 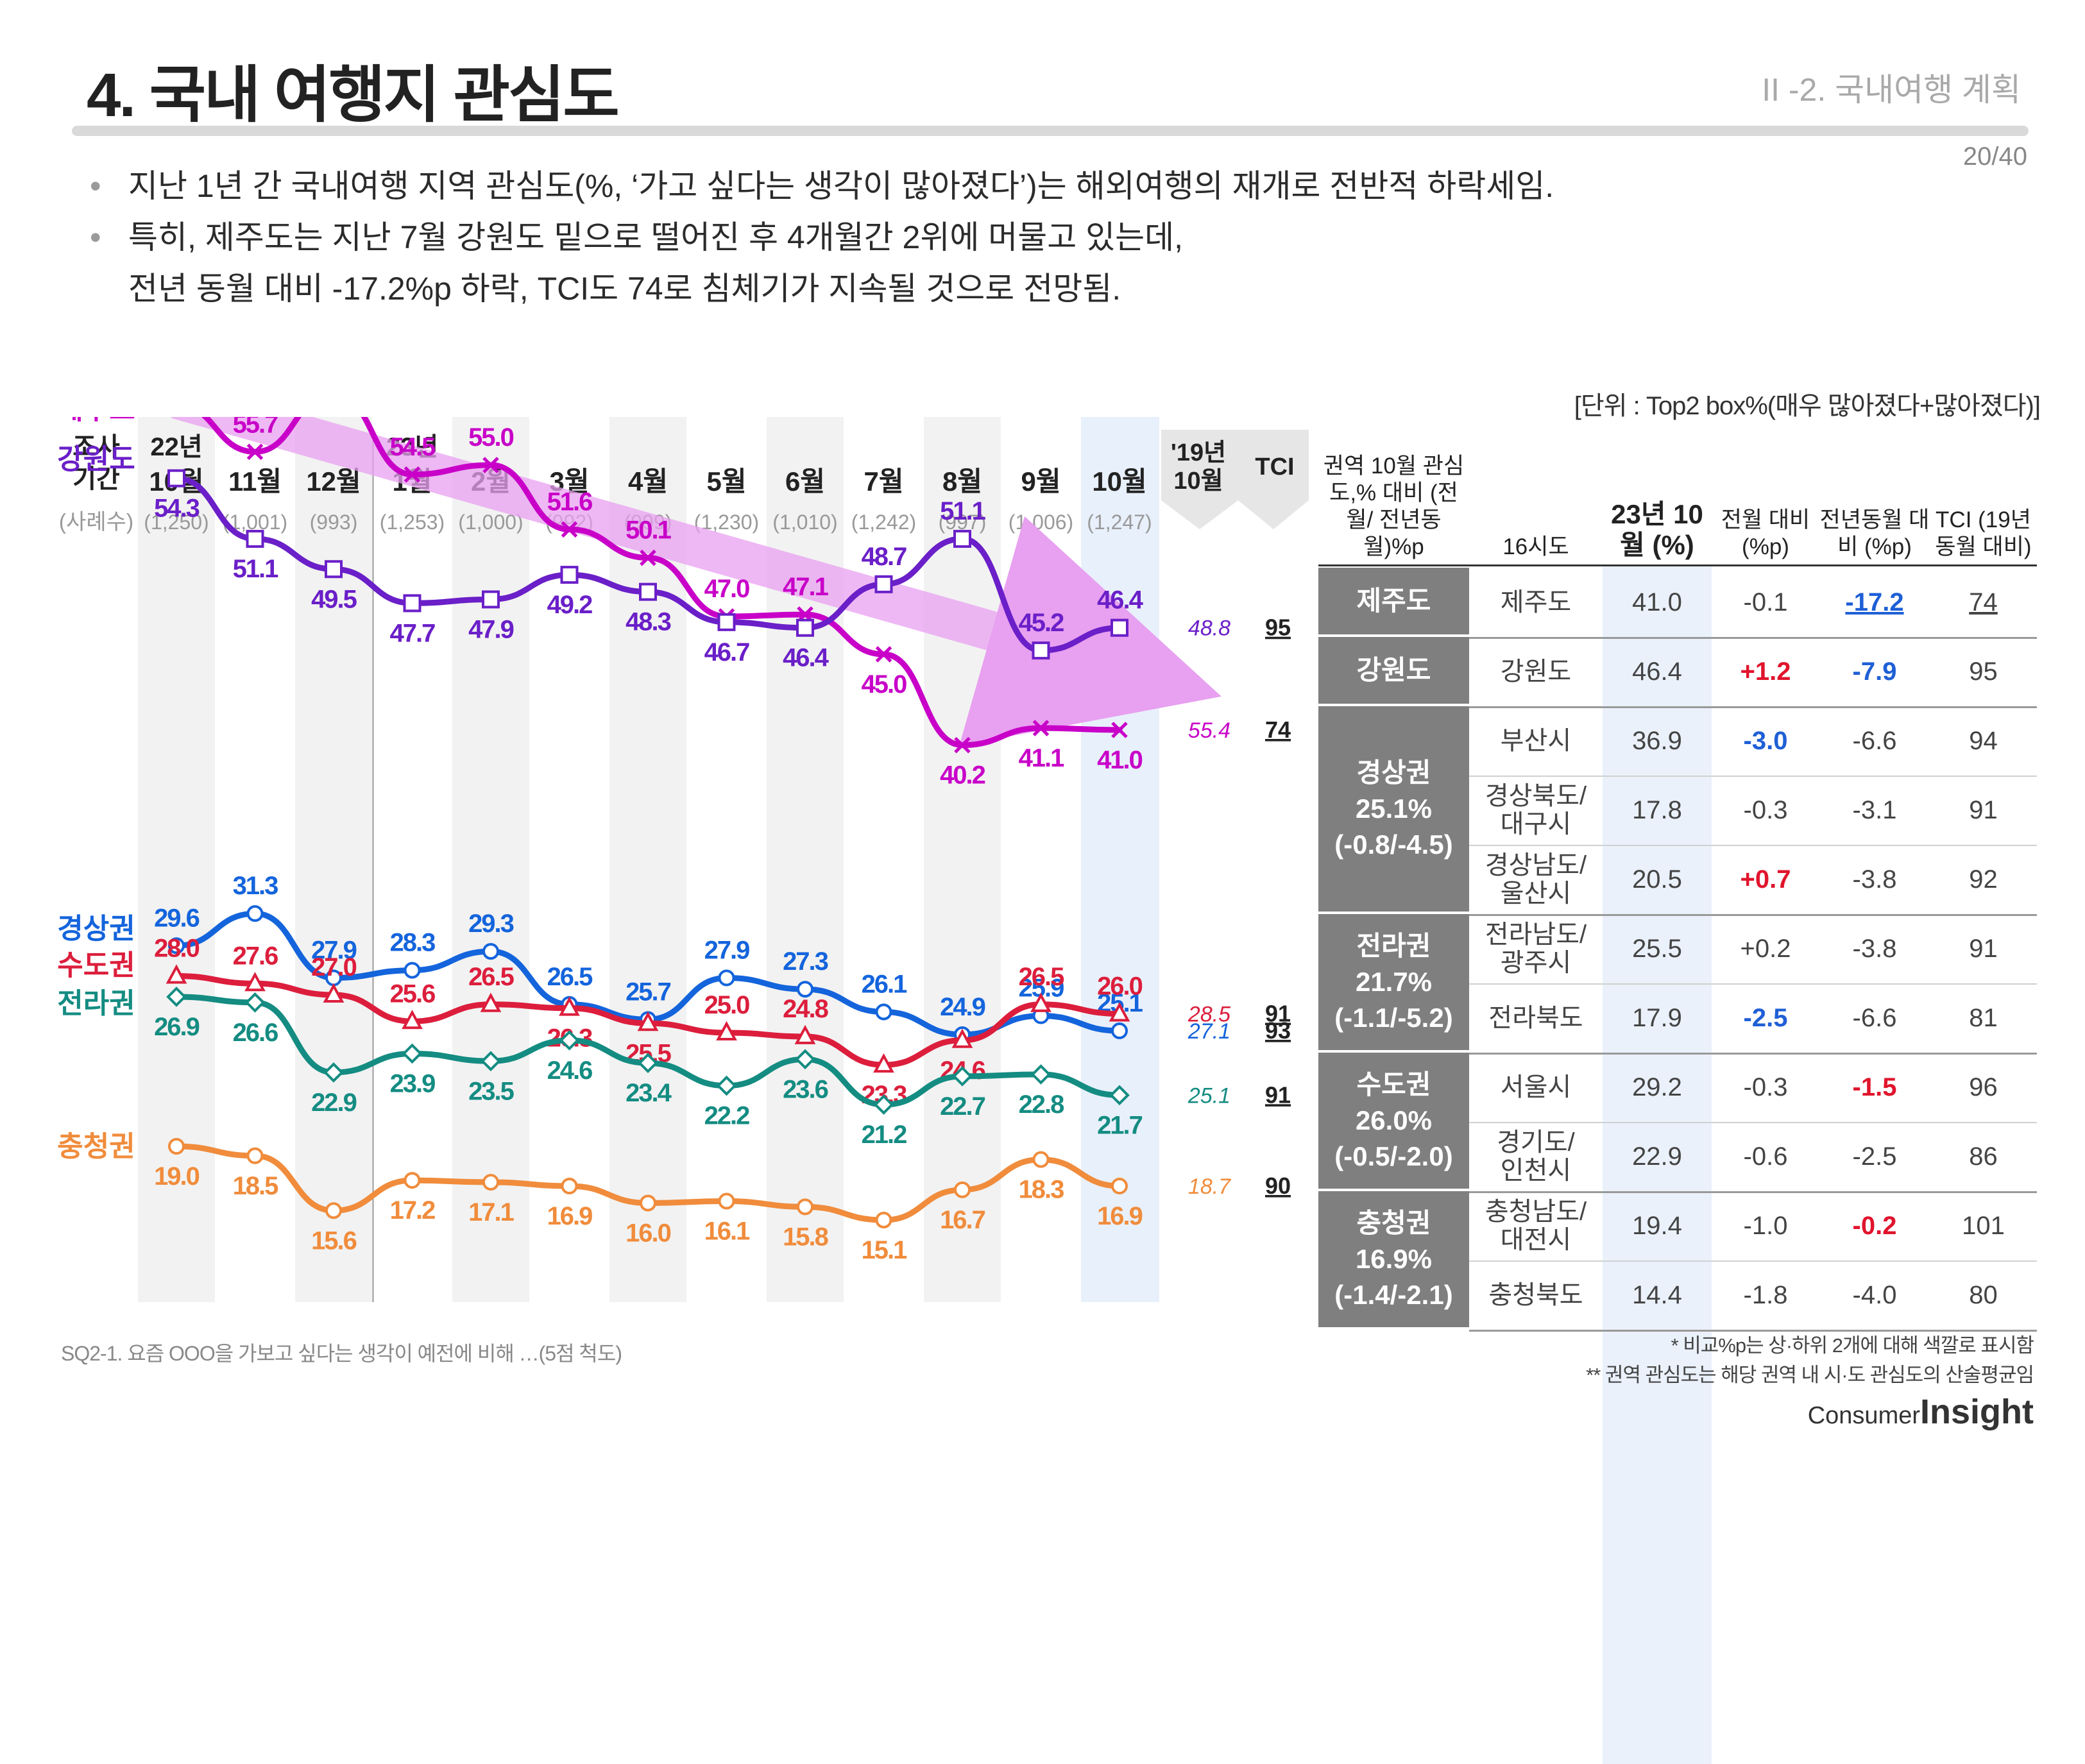 What do you see at coordinates (96, 447) in the screenshot?
I see `period-label: 조사` at bounding box center [96, 447].